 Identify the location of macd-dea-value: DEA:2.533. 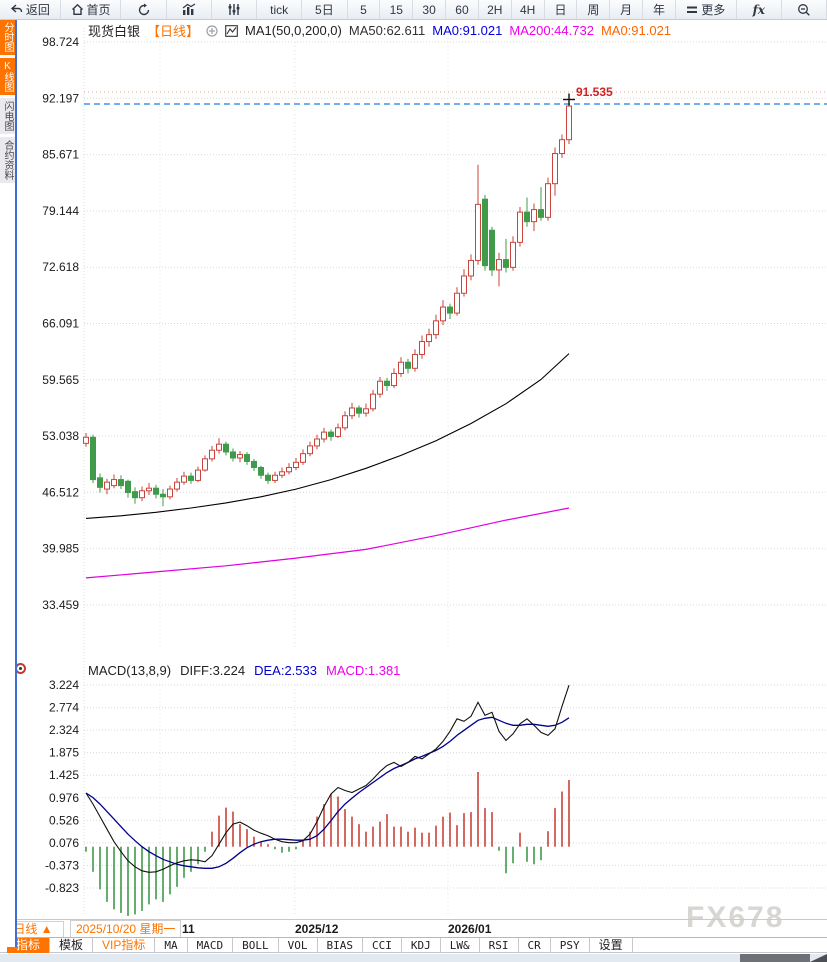
(285, 670).